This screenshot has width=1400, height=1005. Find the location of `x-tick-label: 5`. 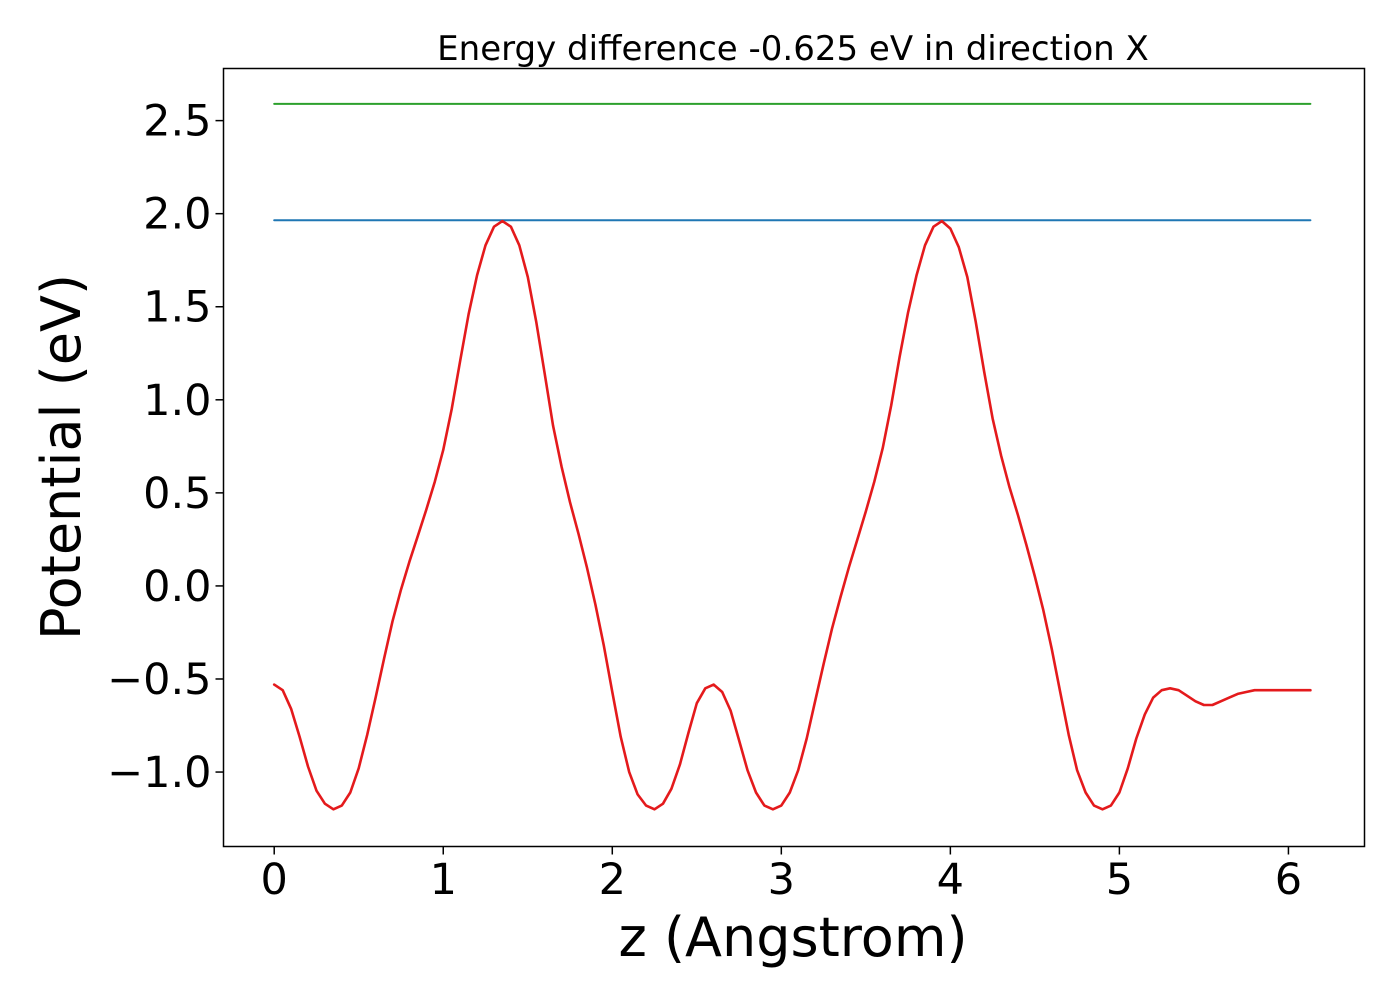

x-tick-label: 5 is located at coordinates (1119, 880).